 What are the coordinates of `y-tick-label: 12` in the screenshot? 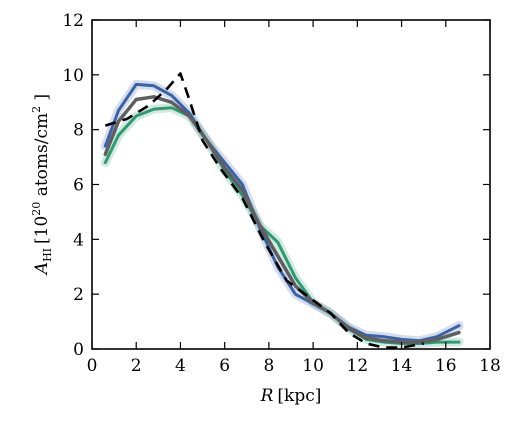 It's located at (73, 21).